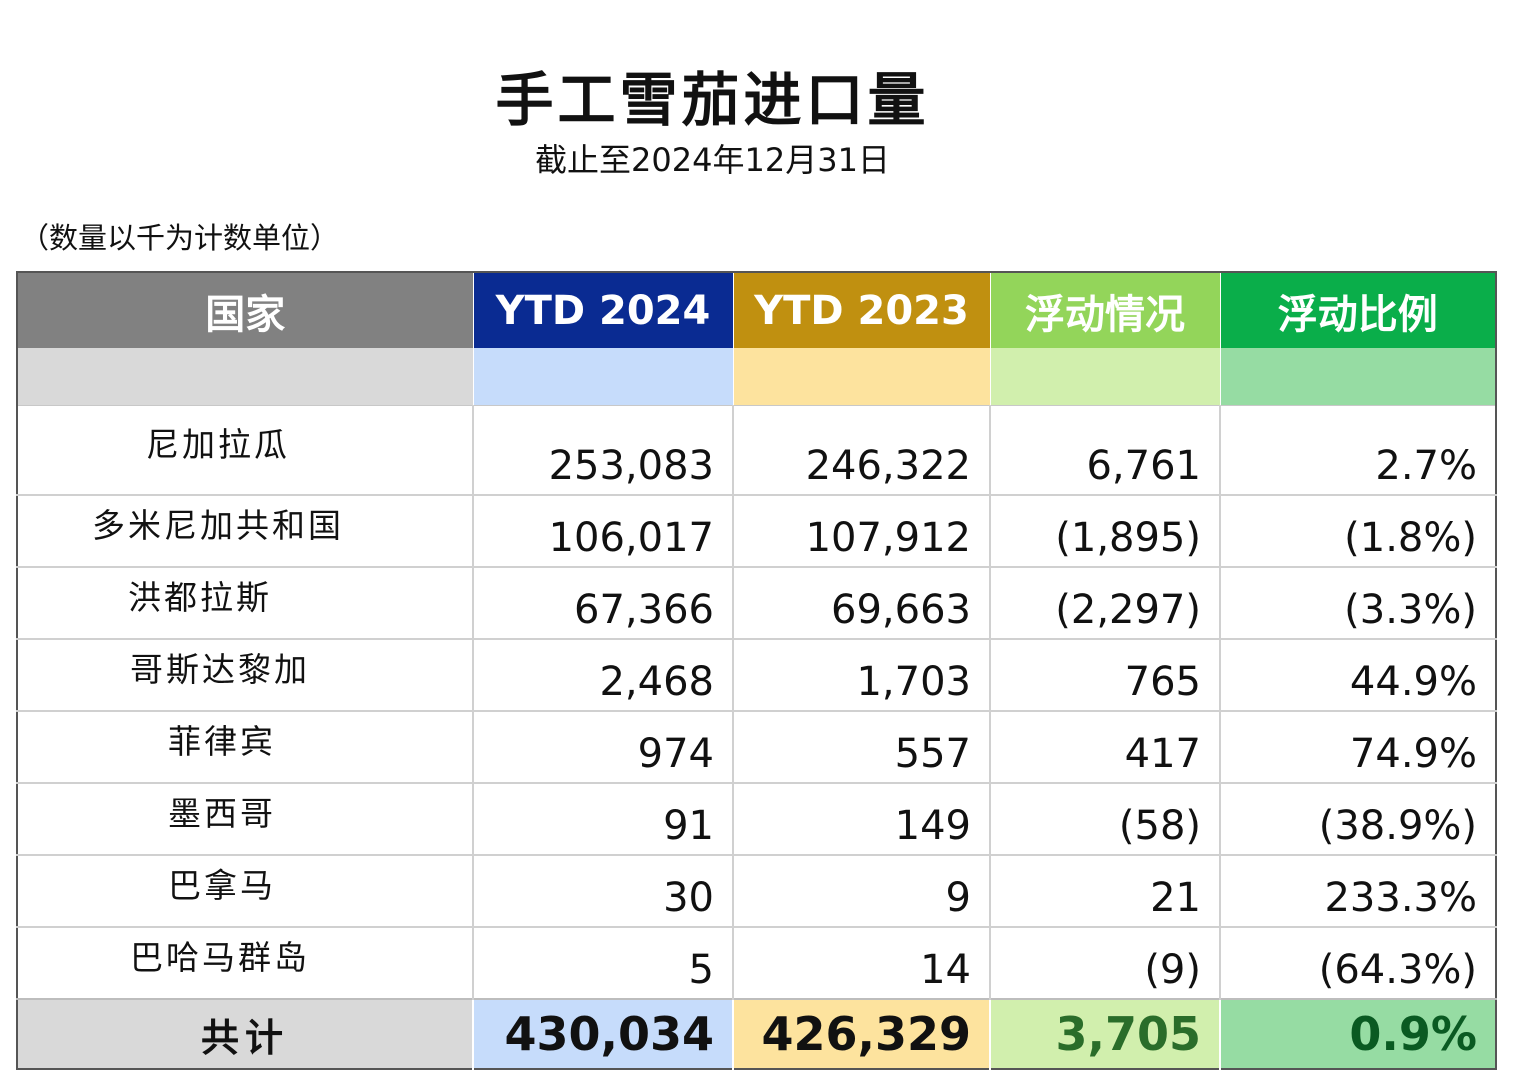  What do you see at coordinates (1357, 962) in the screenshot?
I see `ratio-cell: (64.3%)` at bounding box center [1357, 962].